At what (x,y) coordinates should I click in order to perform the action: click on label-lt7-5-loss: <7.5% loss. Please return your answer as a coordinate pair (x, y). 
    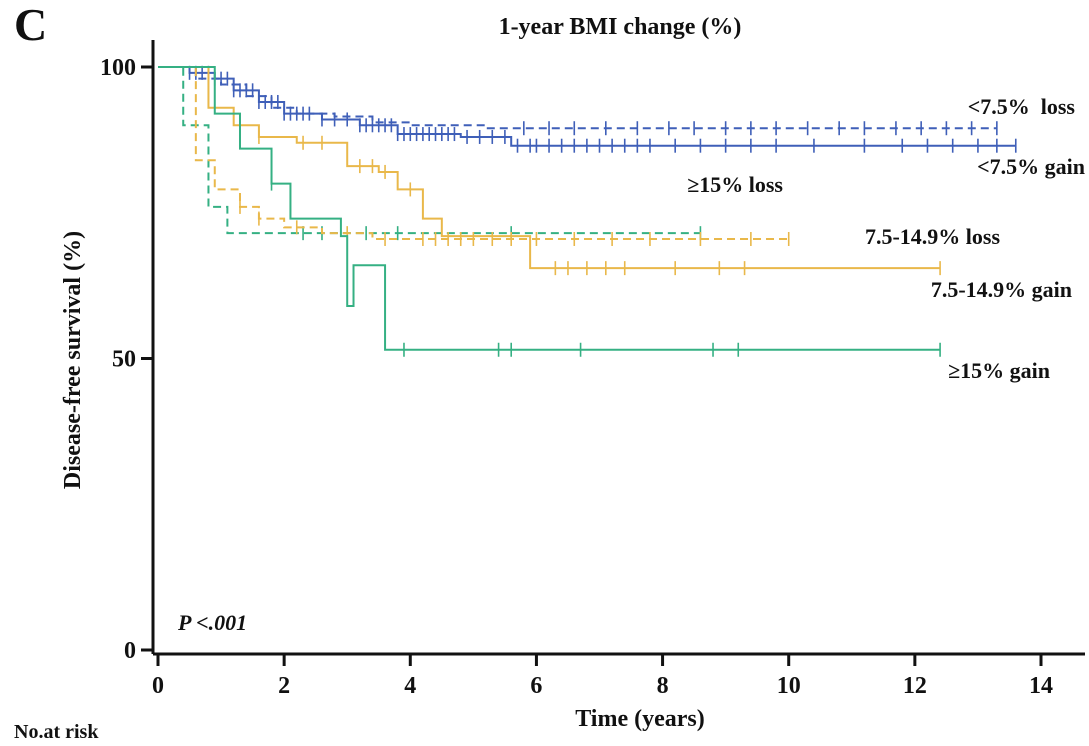
    Looking at the image, I should click on (1022, 106).